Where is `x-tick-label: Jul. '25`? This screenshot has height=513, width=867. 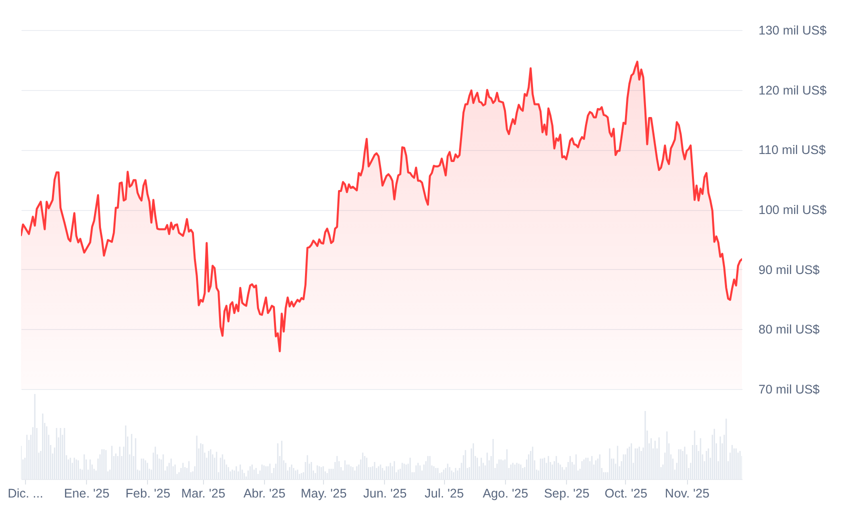 x-tick-label: Jul. '25 is located at coordinates (444, 493).